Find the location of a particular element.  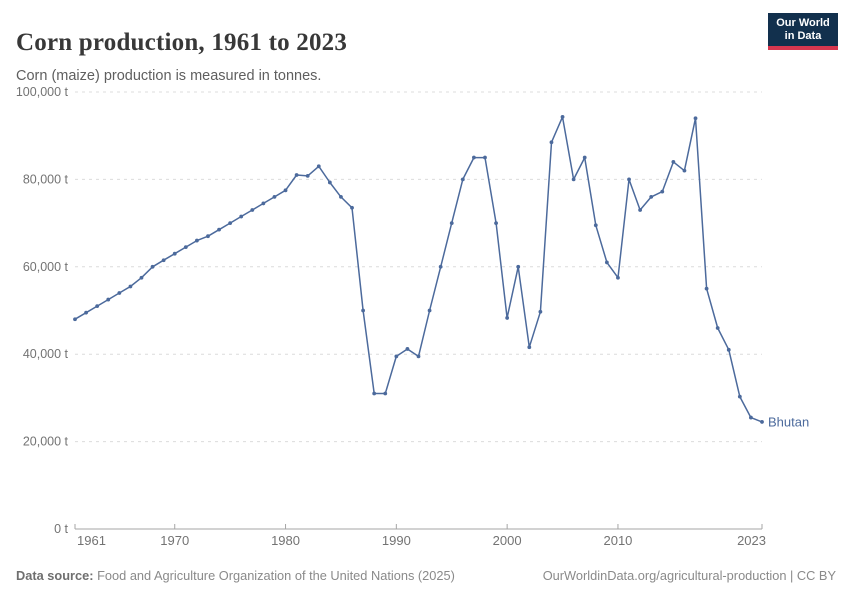

data-point-1969 is located at coordinates (163, 260).